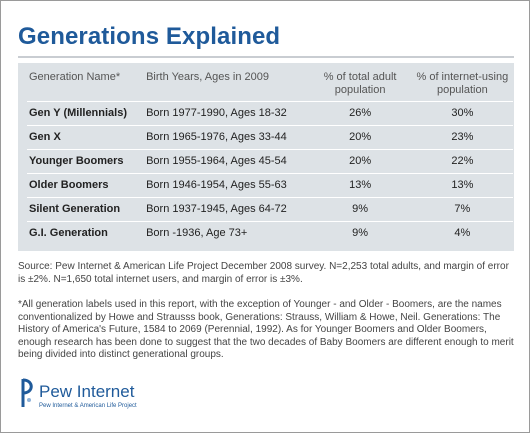  What do you see at coordinates (462, 185) in the screenshot?
I see `internet-population-cell: 13%` at bounding box center [462, 185].